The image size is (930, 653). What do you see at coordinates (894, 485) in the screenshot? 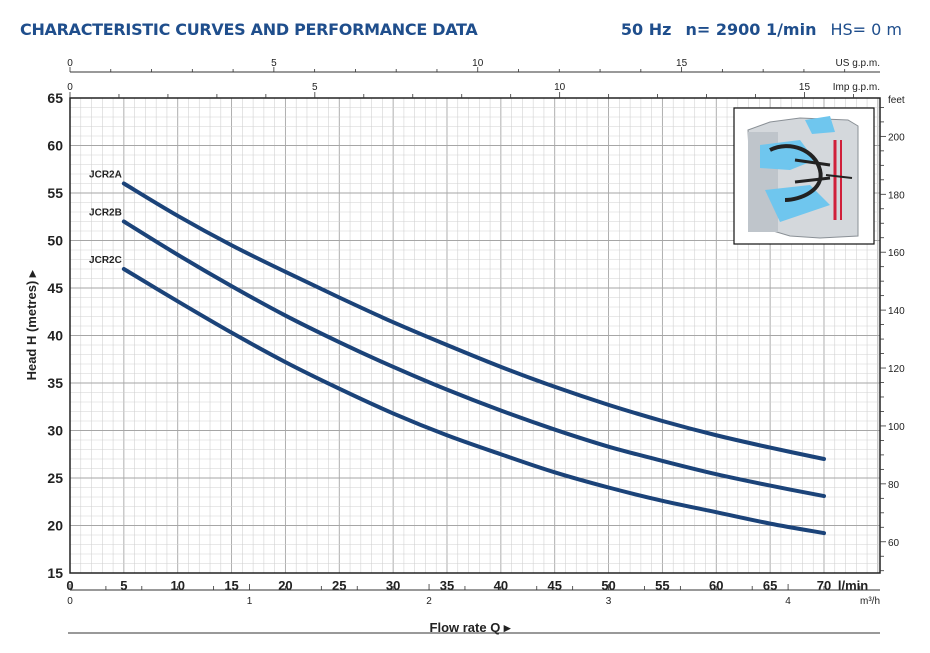
I see `feet-tick-label: 80` at bounding box center [894, 485].